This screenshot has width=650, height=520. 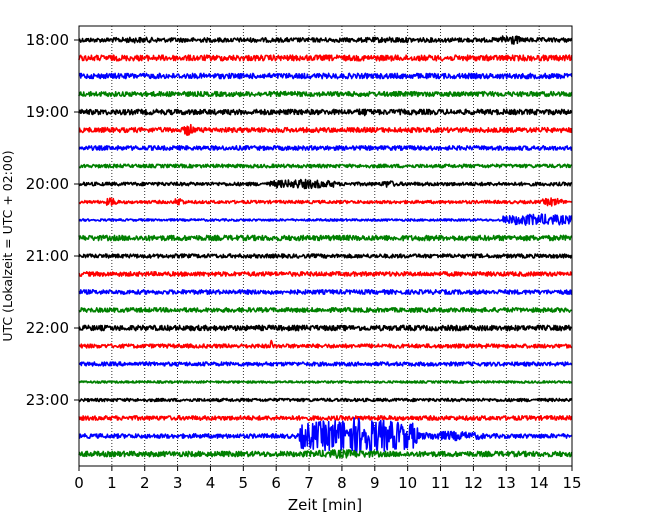 I want to click on trace-19:15, so click(x=325, y=129).